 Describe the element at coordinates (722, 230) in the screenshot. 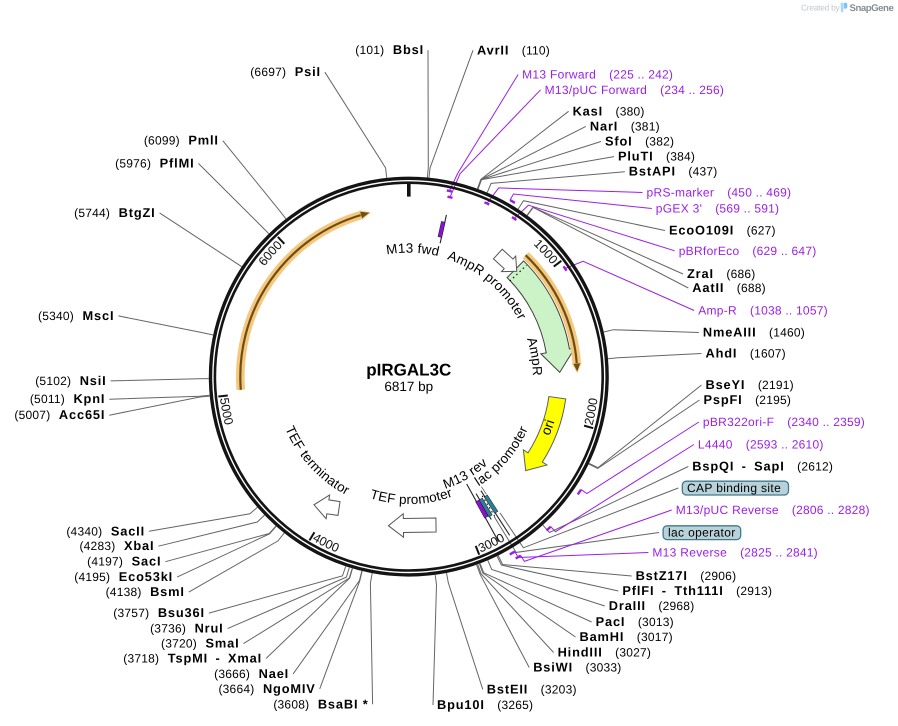

I see `svg-text:EcoO109I(627): EcoO109I (627)` at that location.